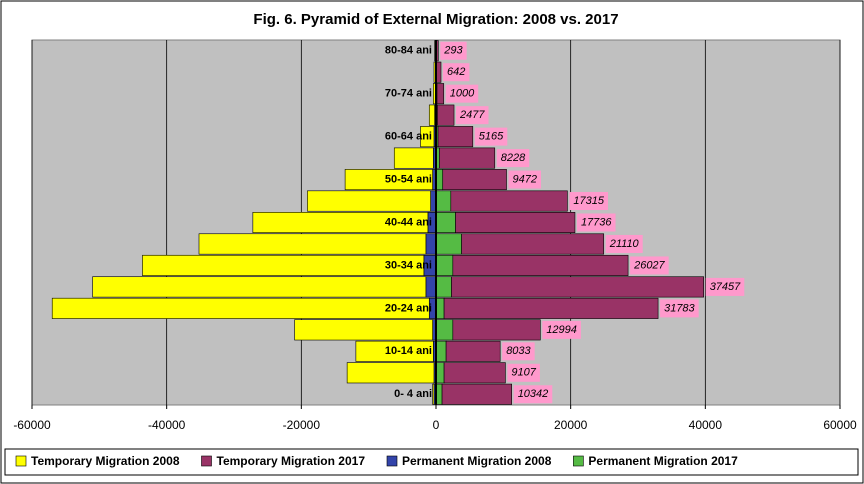 This screenshot has height=484, width=864. Describe the element at coordinates (105, 461) in the screenshot. I see `legend-label: Temporary Migration 2008` at that location.